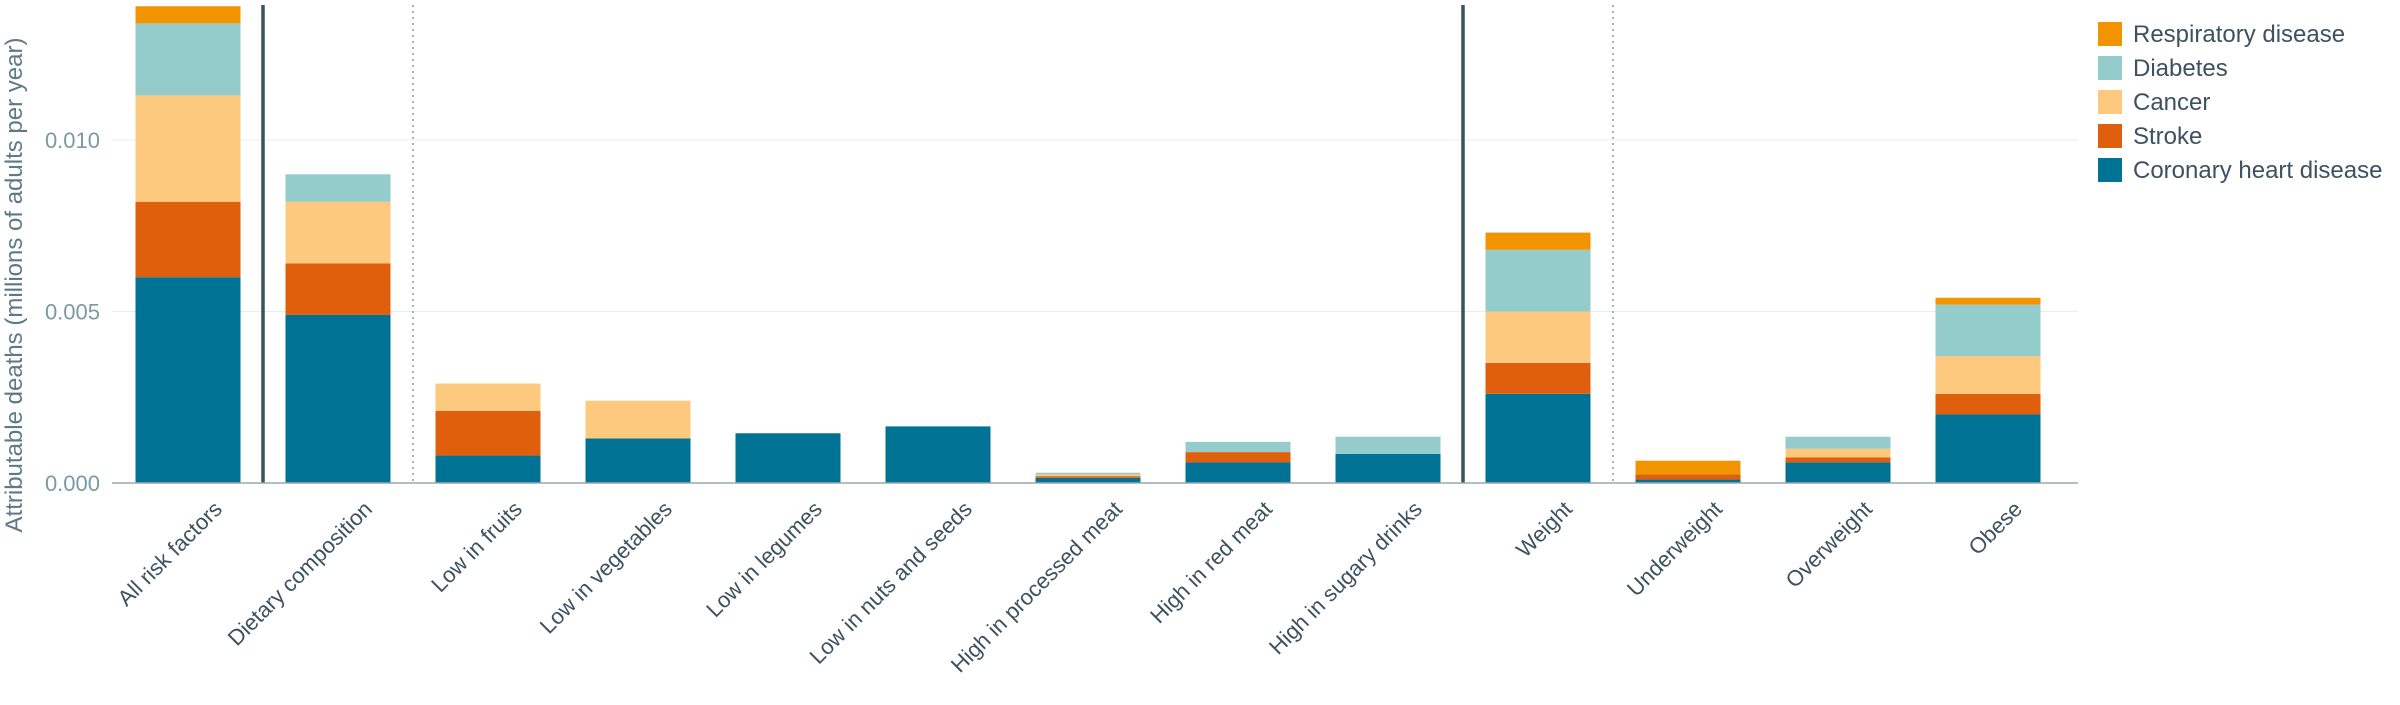  What do you see at coordinates (1345, 577) in the screenshot?
I see `x-category-label: High in sugary drinks` at bounding box center [1345, 577].